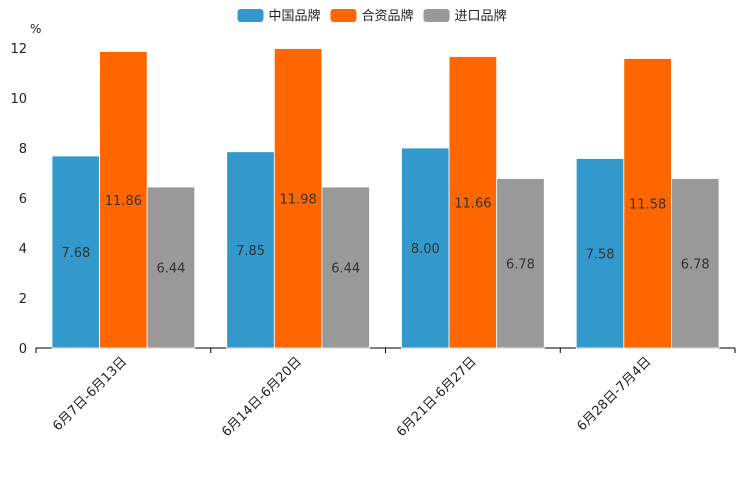 Image resolution: width=744 pixels, height=496 pixels. I want to click on legend-label: 进口品牌, so click(481, 16).